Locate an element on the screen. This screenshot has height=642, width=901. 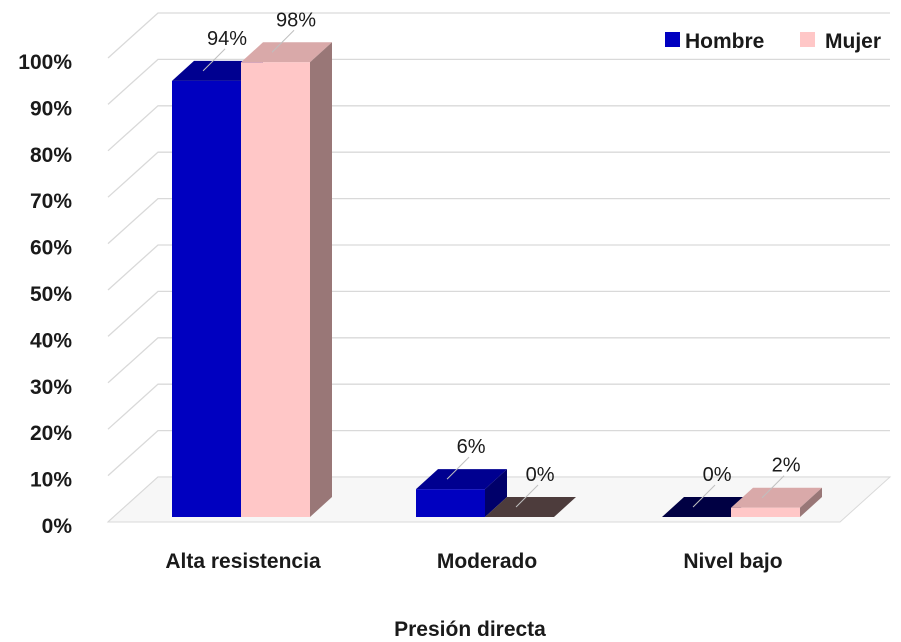
y-tick-label: 0% is located at coordinates (57, 526).